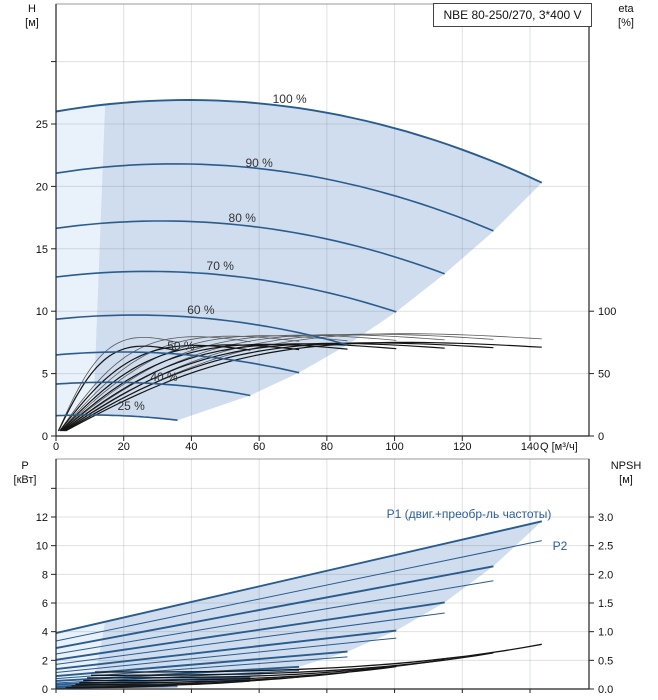 This screenshot has width=658, height=700. I want to click on tick-label: 2, so click(45, 661).